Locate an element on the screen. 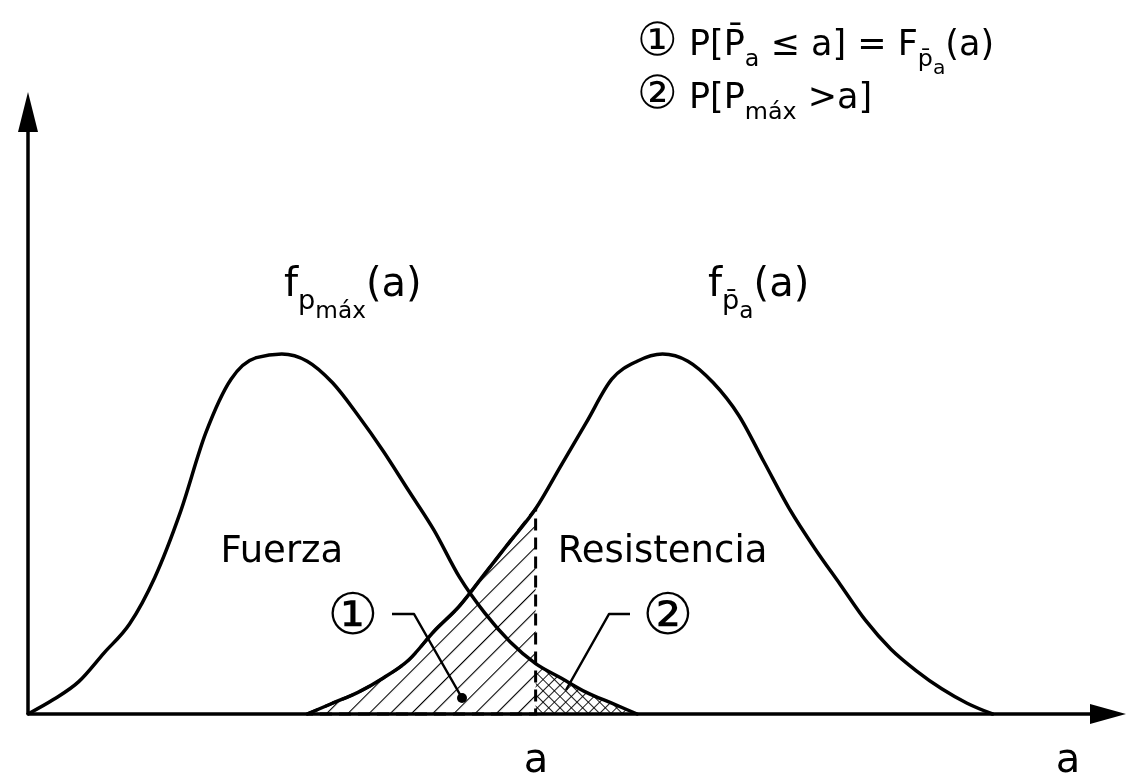 The height and width of the screenshot is (779, 1140). text: f$_{p}$$_{máx}$(a) is located at coordinates (353, 291).